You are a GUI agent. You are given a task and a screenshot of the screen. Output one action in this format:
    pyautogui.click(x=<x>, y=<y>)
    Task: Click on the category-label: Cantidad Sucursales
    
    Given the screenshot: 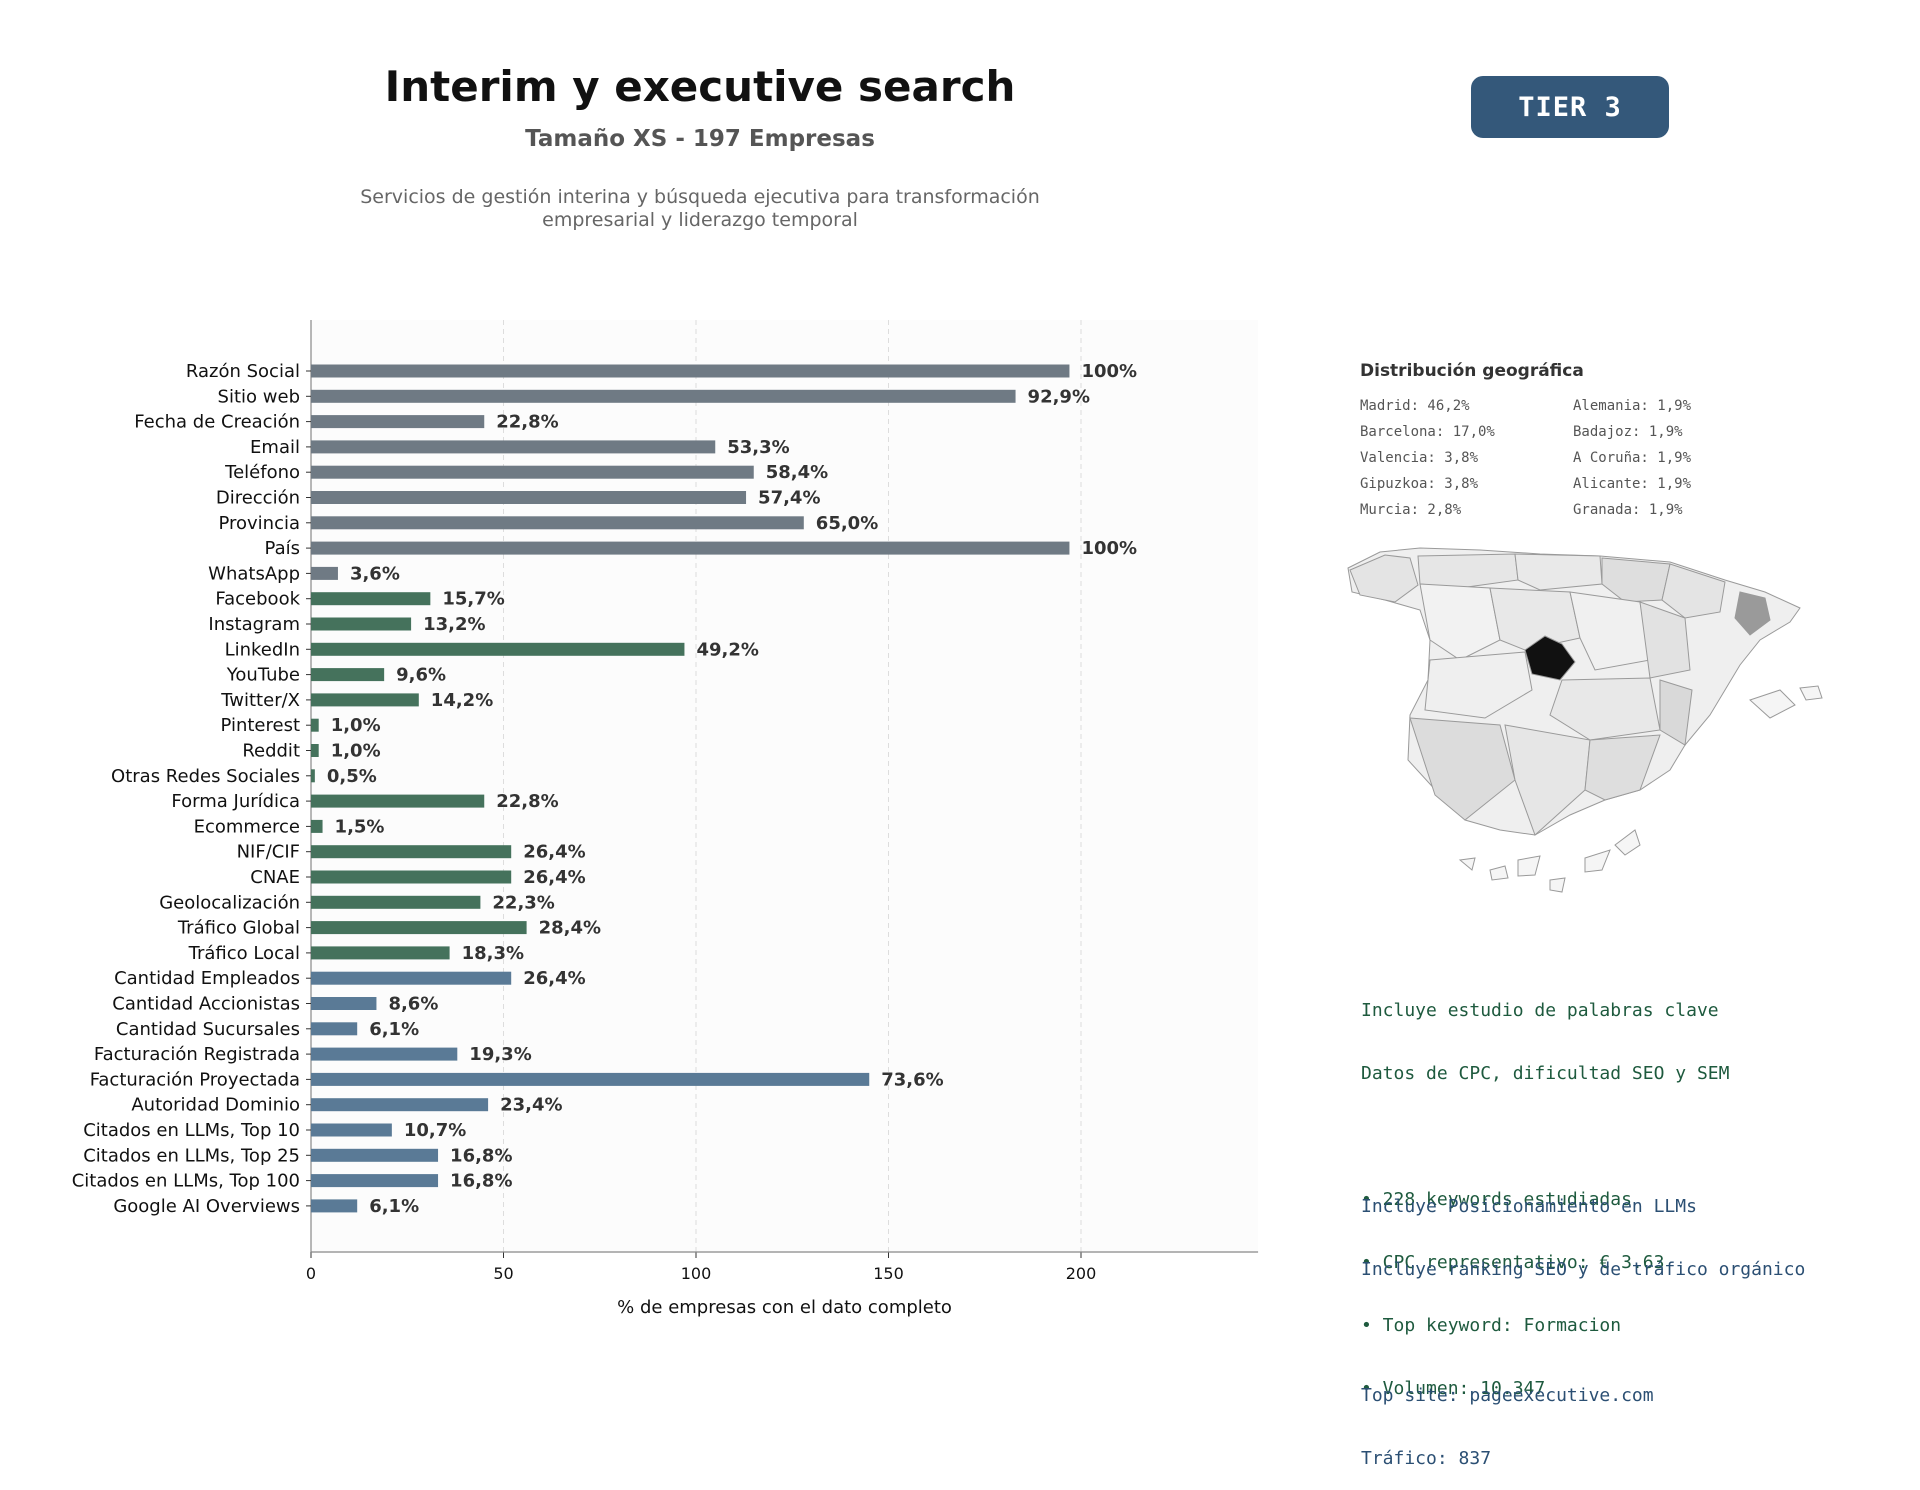 What is the action you would take?
    pyautogui.click(x=208, y=1029)
    